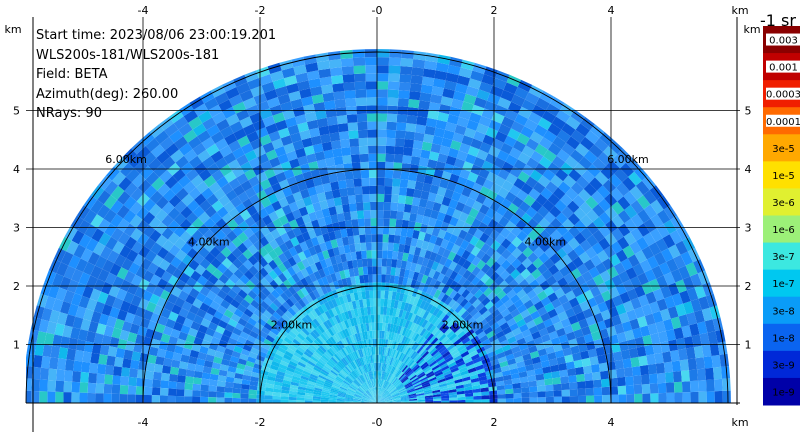 The height and width of the screenshot is (435, 800). I want to click on colorbar-level-label: 3e-8, so click(783, 311).